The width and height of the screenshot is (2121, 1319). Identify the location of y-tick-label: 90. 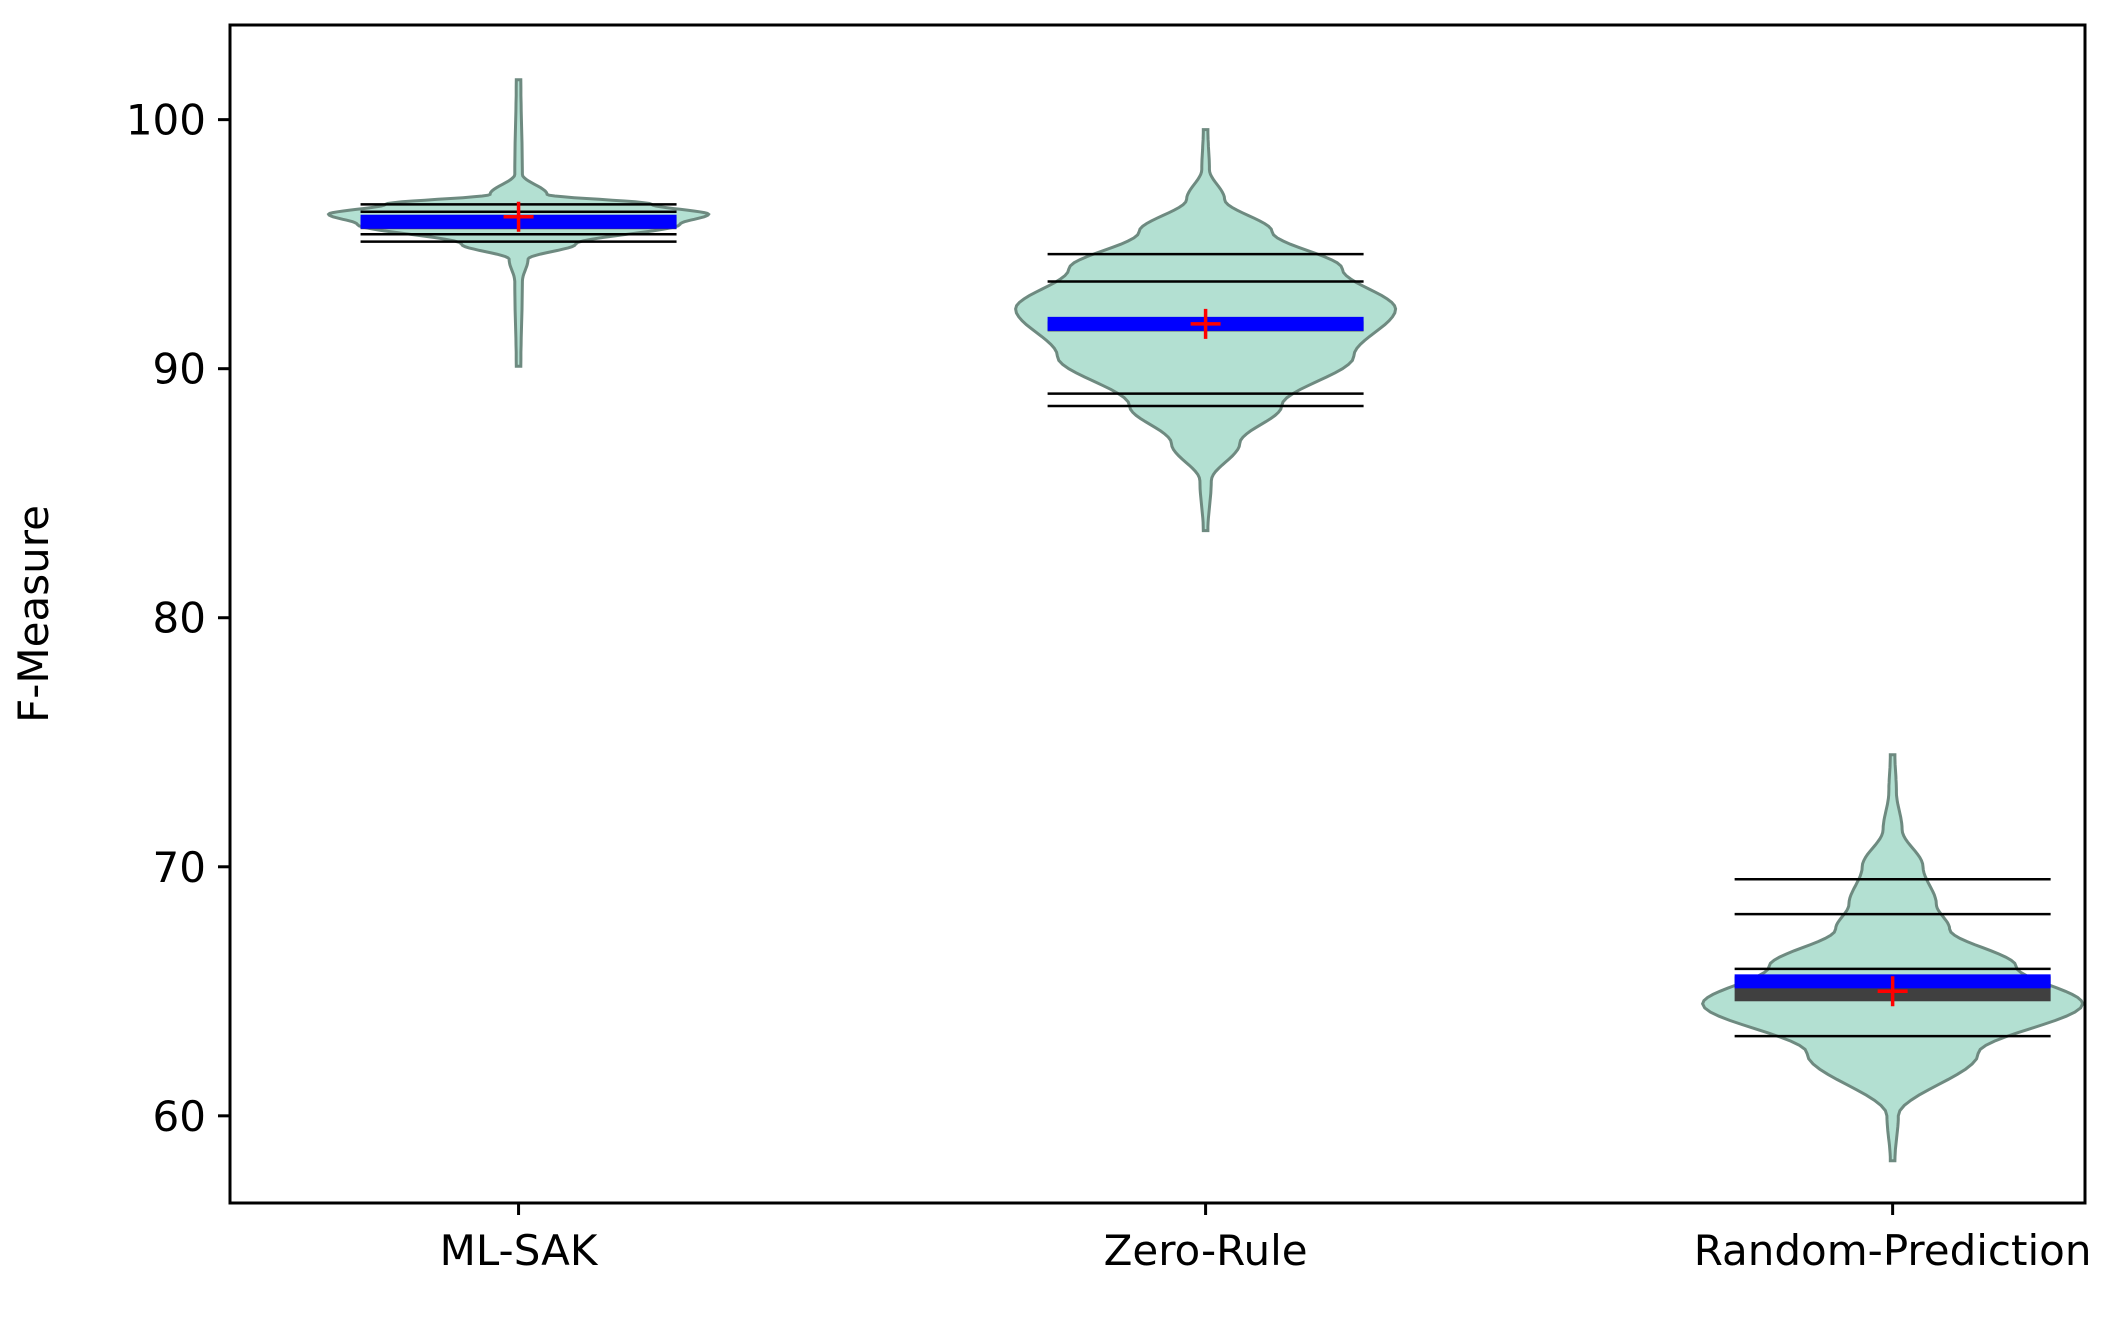
(179, 369).